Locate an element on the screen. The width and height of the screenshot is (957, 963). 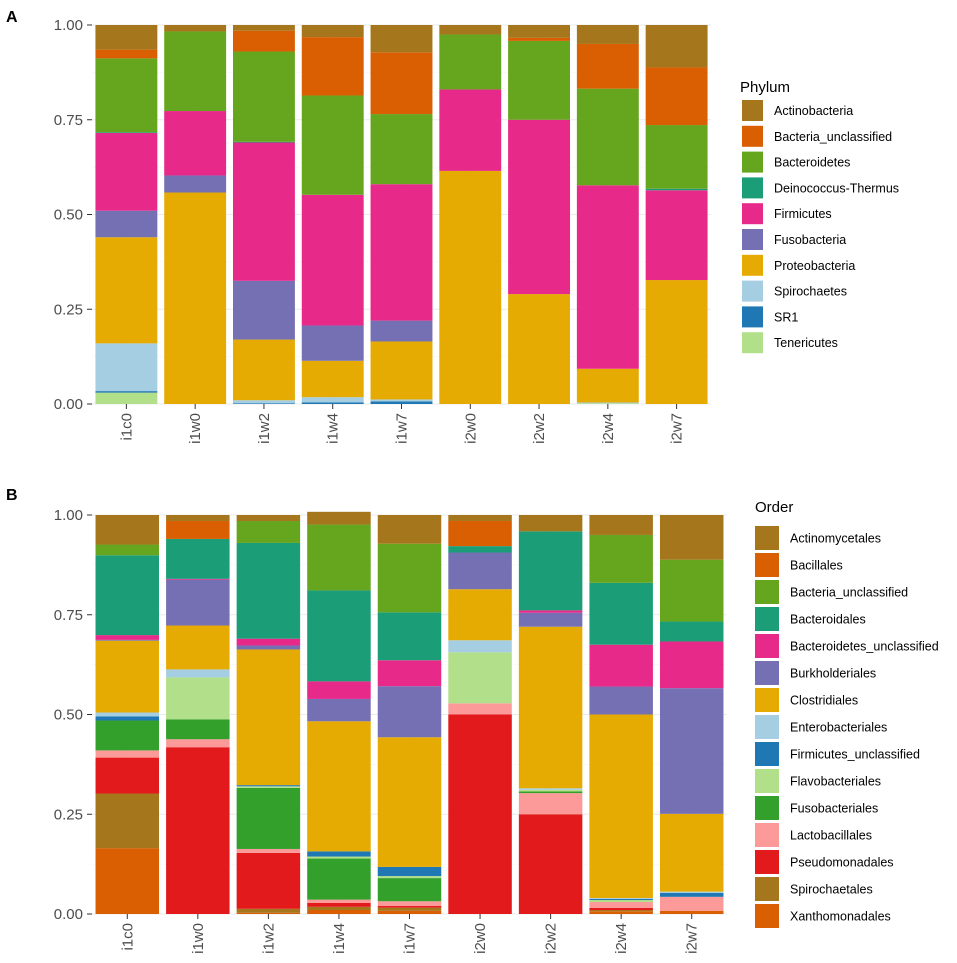
legend-label: Spirochaetales is located at coordinates (831, 890).